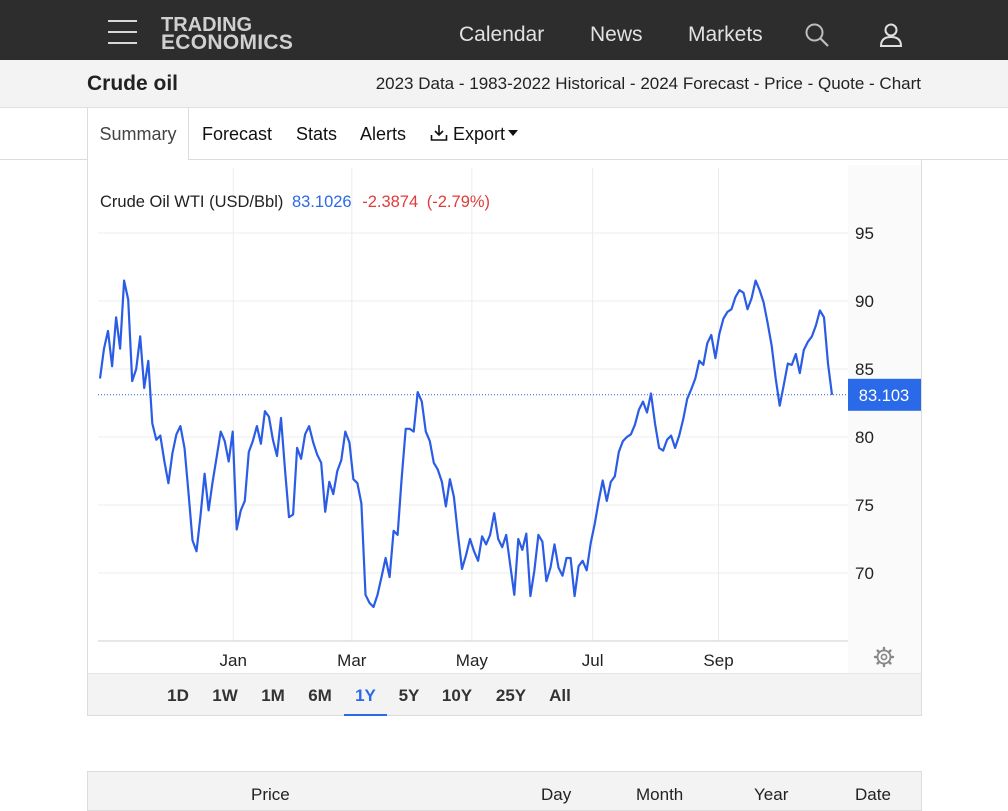 The width and height of the screenshot is (1008, 811). What do you see at coordinates (511, 695) in the screenshot?
I see `range-25y: 25Y` at bounding box center [511, 695].